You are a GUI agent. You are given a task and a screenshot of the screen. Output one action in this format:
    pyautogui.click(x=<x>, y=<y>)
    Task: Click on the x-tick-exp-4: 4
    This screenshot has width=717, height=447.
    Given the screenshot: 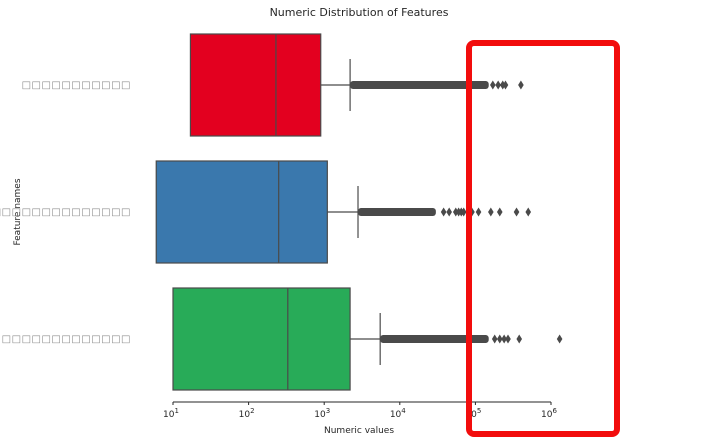 What is the action you would take?
    pyautogui.click(x=403, y=411)
    